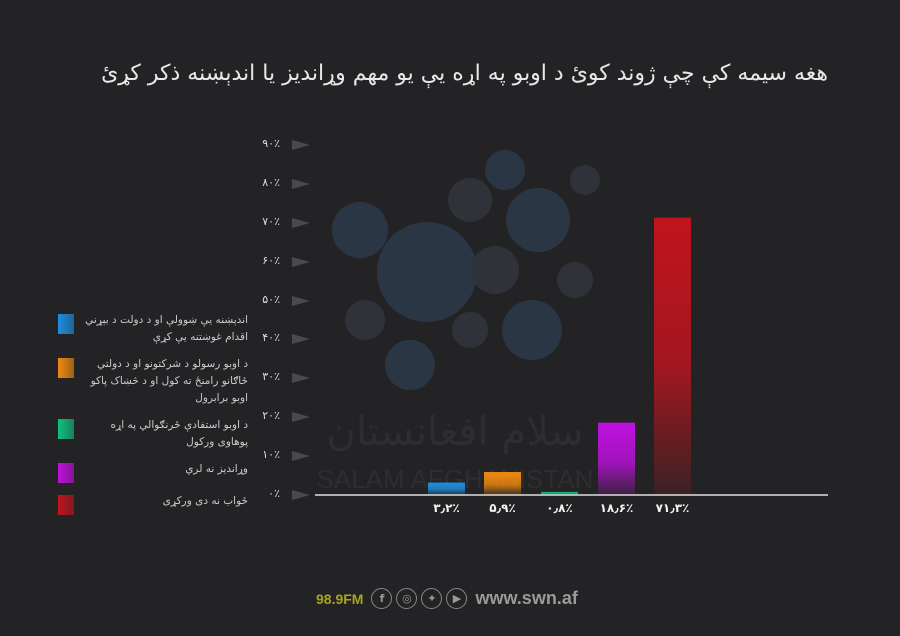 Image resolution: width=900 pixels, height=636 pixels. What do you see at coordinates (271, 143) in the screenshot?
I see `y-tick-label: ۹۰٪` at bounding box center [271, 143].